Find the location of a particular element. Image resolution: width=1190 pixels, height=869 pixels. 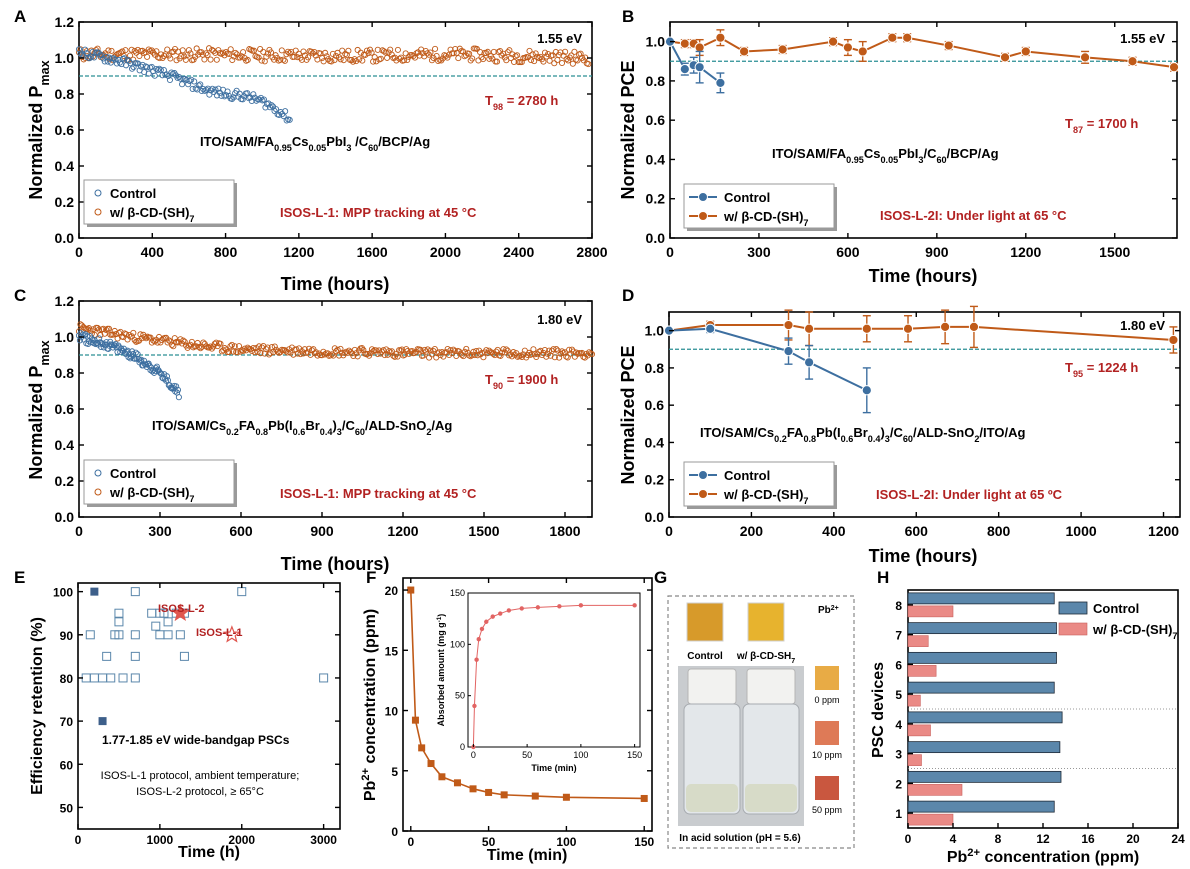

panel-c-device-stack-part: 3 is located at coordinates (339, 432).